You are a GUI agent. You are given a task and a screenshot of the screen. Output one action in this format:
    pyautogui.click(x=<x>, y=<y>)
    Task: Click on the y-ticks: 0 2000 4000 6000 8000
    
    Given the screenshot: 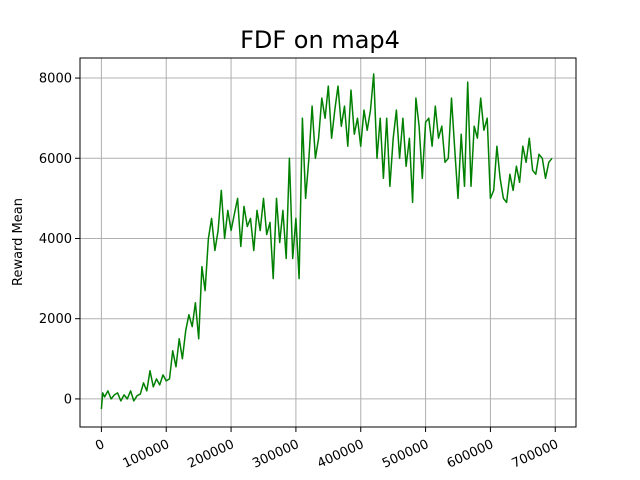 What is the action you would take?
    pyautogui.click(x=59, y=239)
    